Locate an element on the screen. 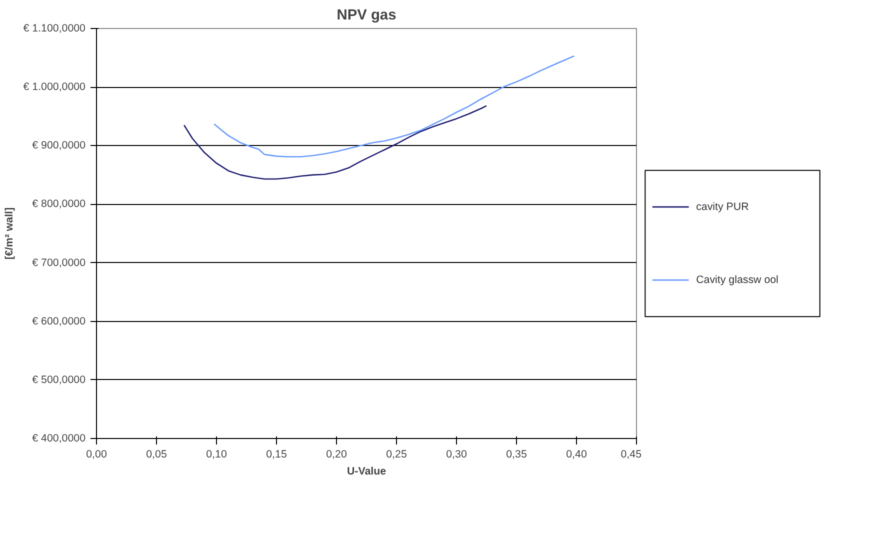 This screenshot has height=545, width=882. x-tick-label: 0,20 is located at coordinates (336, 454).